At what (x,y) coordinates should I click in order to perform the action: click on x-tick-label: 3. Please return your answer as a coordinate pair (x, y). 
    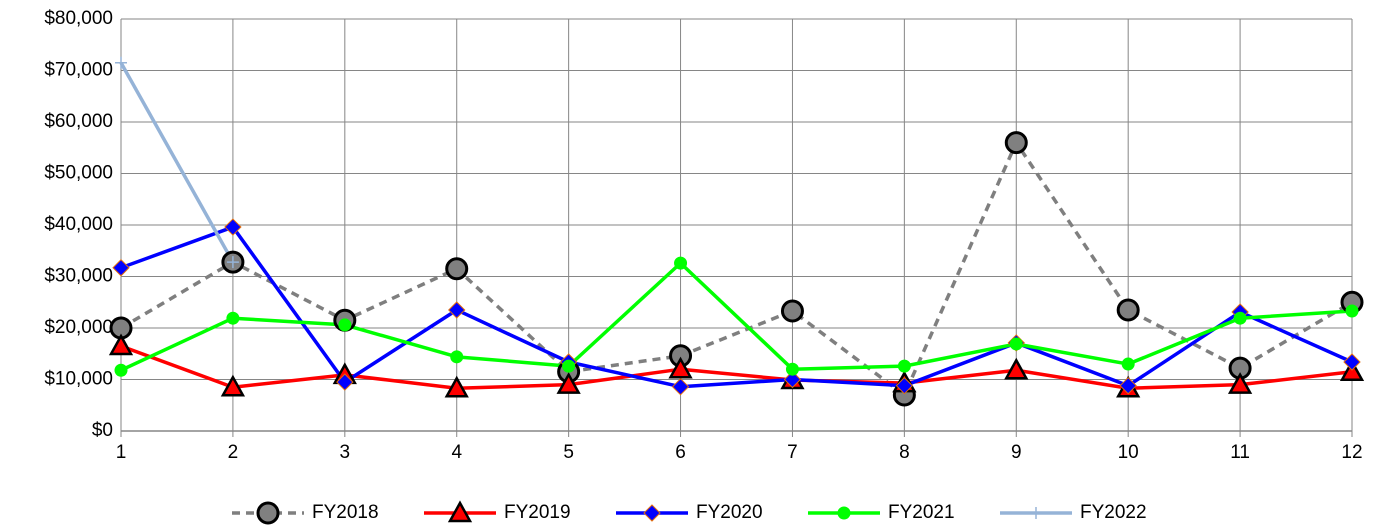
    Looking at the image, I should click on (345, 452).